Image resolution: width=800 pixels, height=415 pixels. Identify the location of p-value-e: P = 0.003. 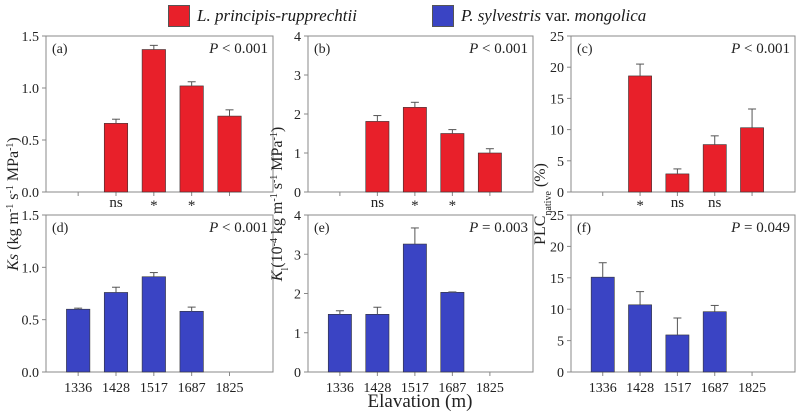
(498, 228).